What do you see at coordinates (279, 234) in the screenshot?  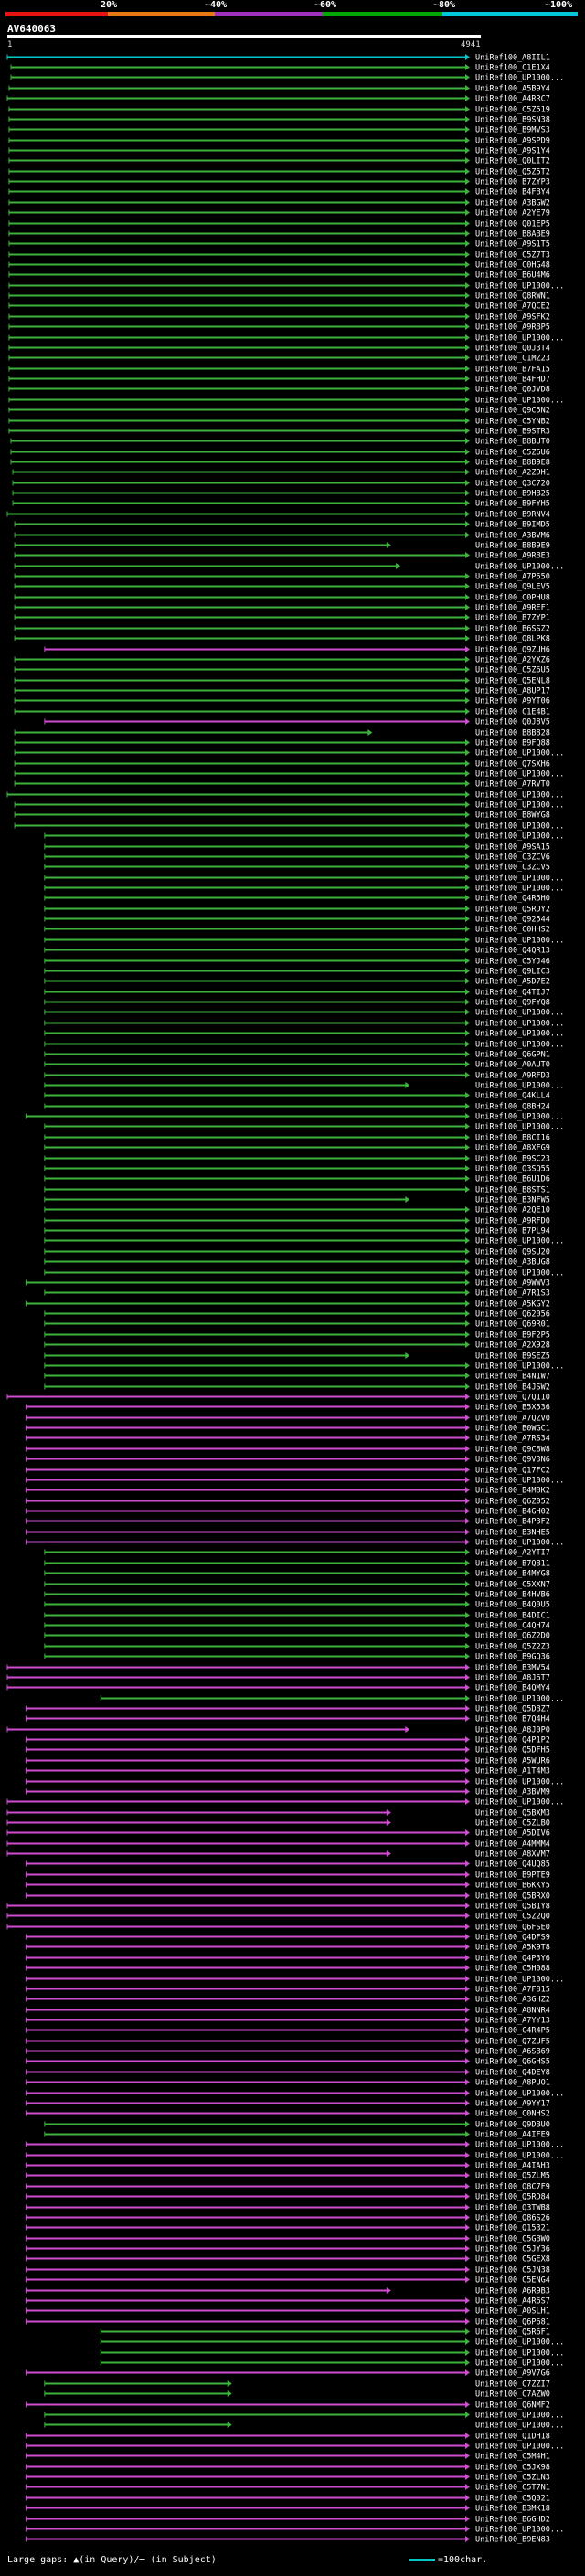 I see `hit-row: UniRef100_B8ABE9` at bounding box center [279, 234].